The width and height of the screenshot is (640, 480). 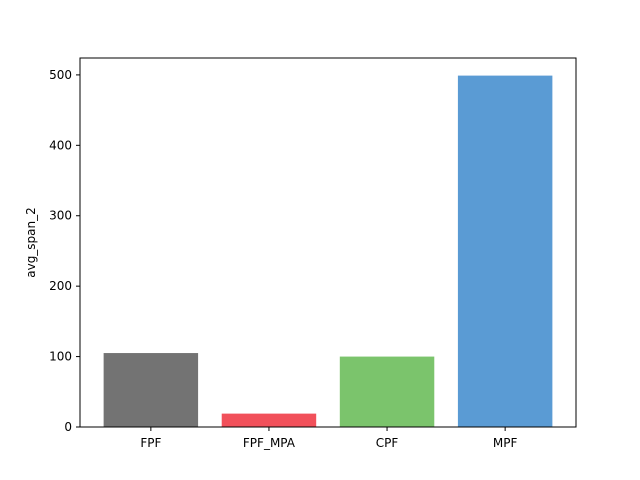 What do you see at coordinates (269, 420) in the screenshot?
I see `bar-fpf-mpa` at bounding box center [269, 420].